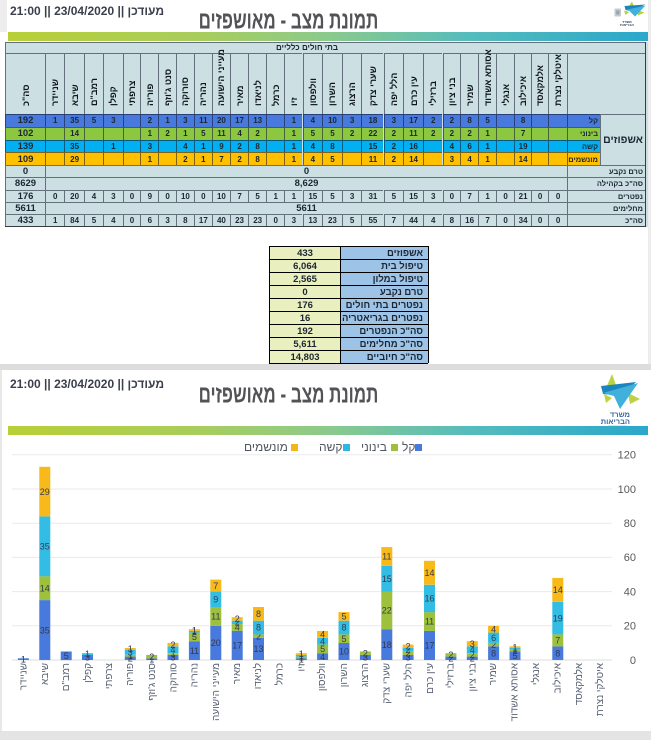 The image size is (651, 740). I want to click on svg-text: 16, so click(429, 599).